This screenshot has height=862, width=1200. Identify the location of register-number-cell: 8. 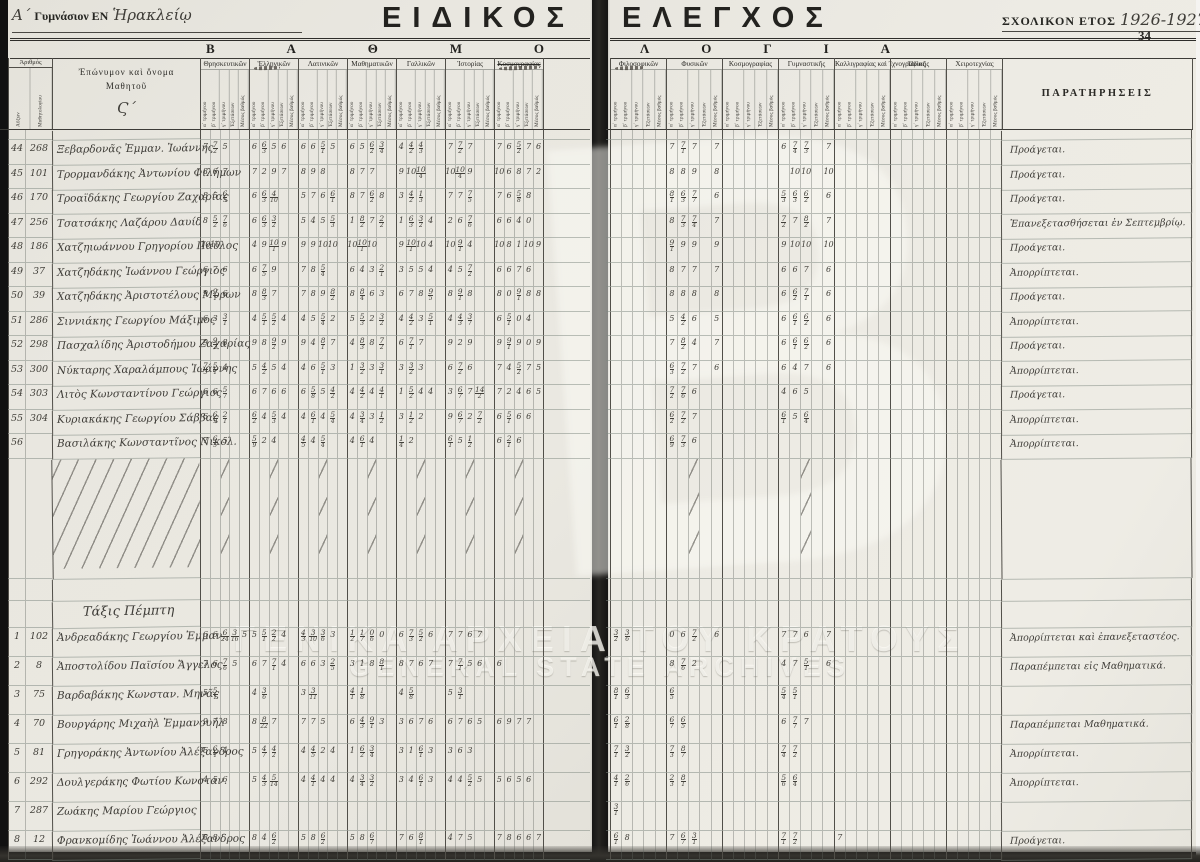
(38, 671).